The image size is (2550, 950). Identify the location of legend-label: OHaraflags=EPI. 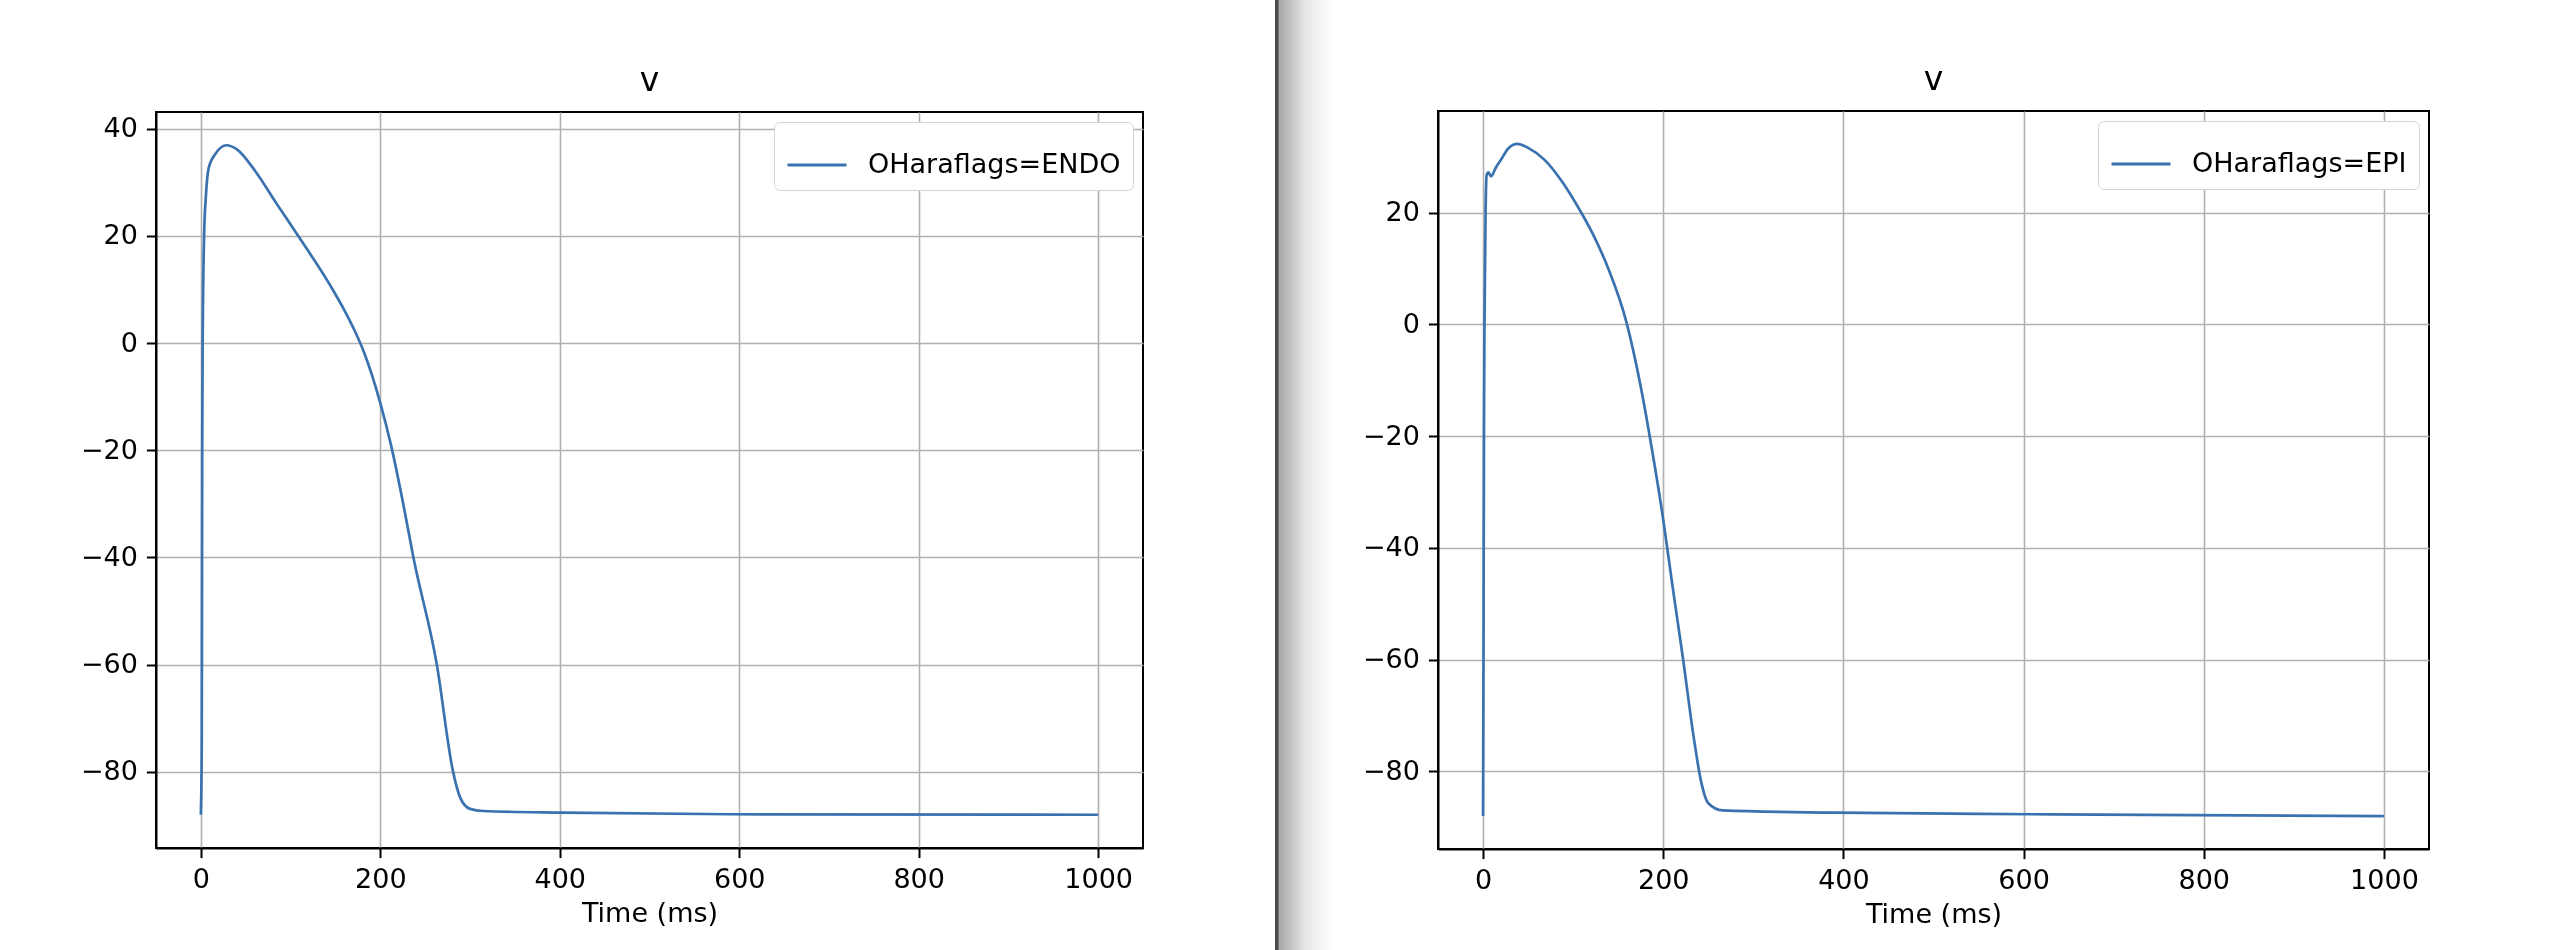
(2299, 162).